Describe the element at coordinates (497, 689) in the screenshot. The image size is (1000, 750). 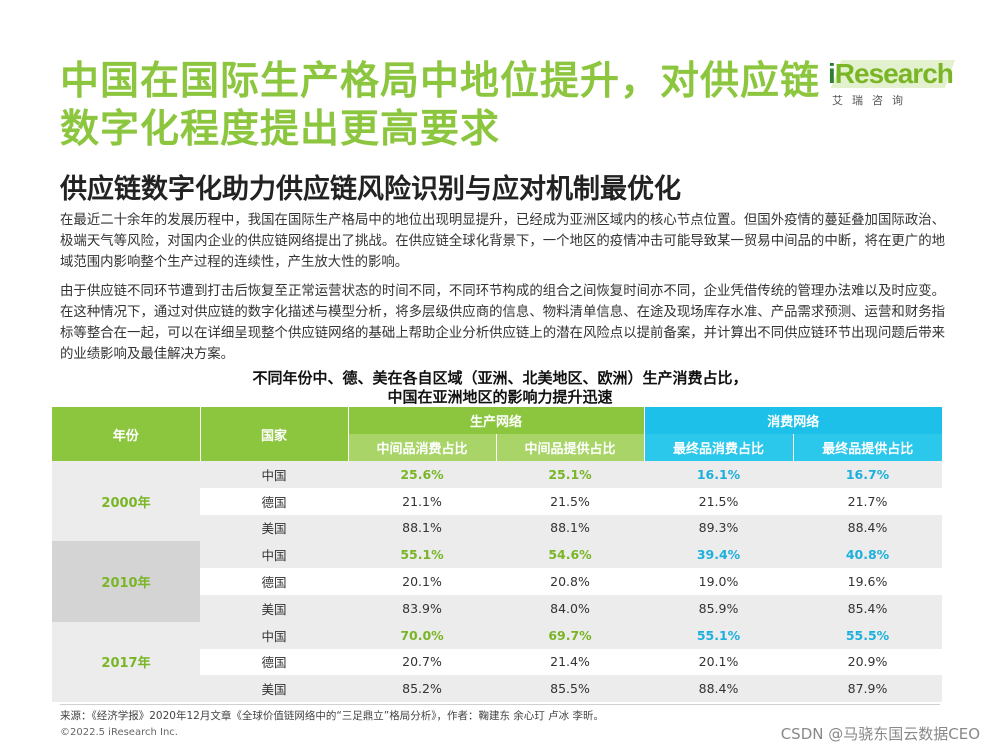
I see `table-row: 美国 85.2% 85.5% 88.4% 87.9%` at that location.